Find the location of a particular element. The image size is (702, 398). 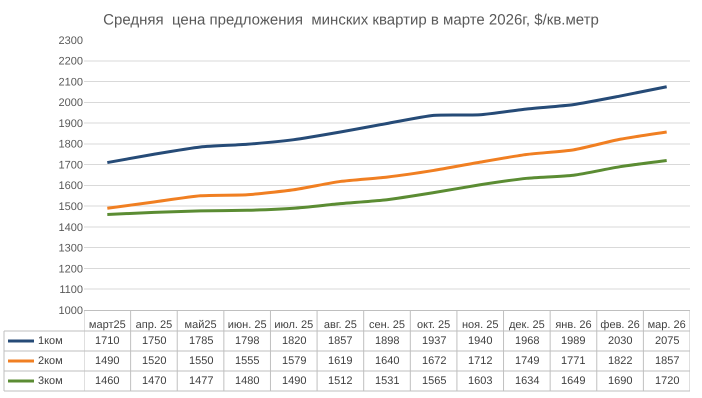

line-series is located at coordinates (387, 187).